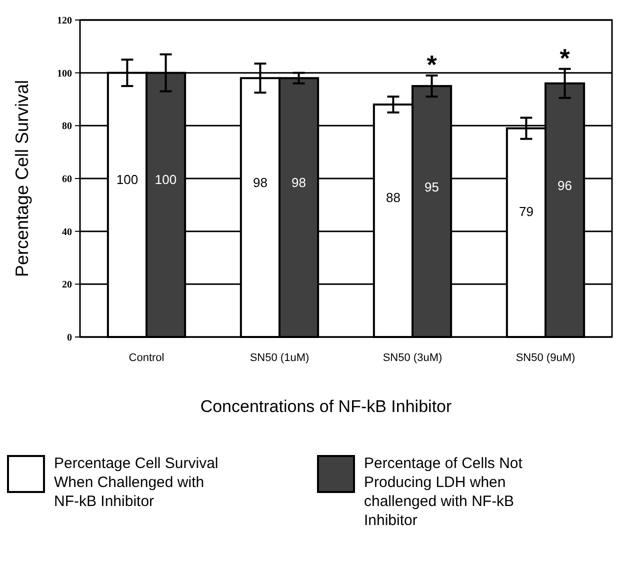  What do you see at coordinates (526, 211) in the screenshot?
I see `data-label: 79` at bounding box center [526, 211].